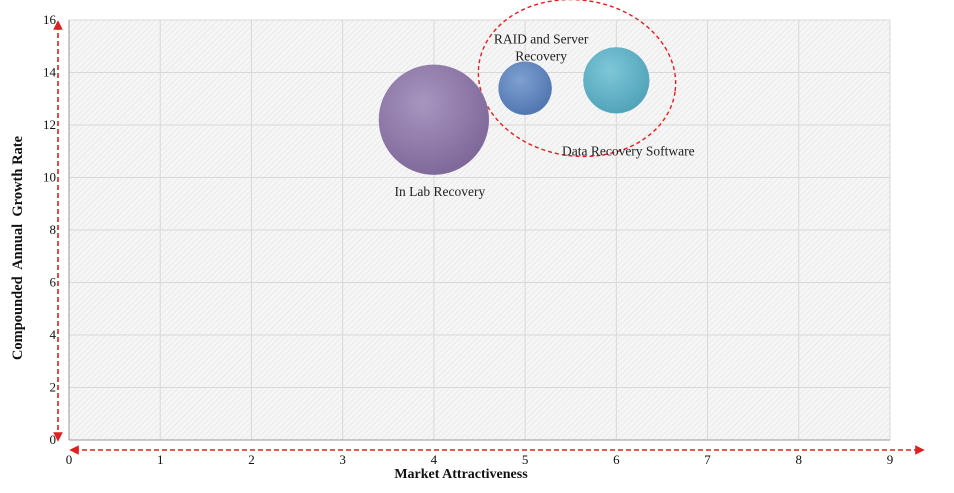 This screenshot has height=493, width=954. What do you see at coordinates (616, 459) in the screenshot?
I see `x-tick-label: 6` at bounding box center [616, 459].